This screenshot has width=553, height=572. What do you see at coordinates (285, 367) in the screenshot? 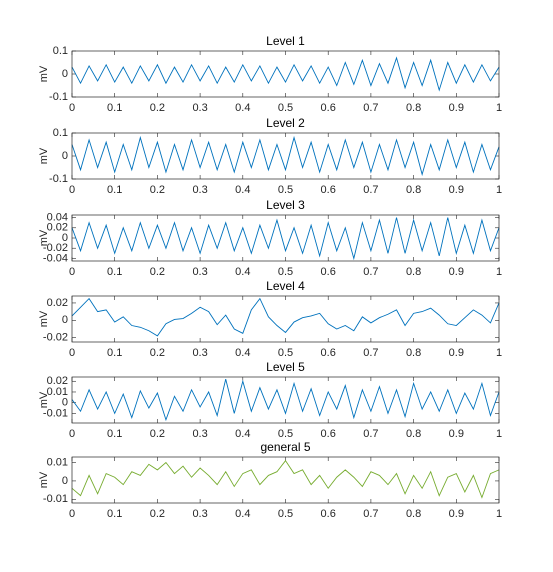
I see `panel-title: Level 5` at bounding box center [285, 367].